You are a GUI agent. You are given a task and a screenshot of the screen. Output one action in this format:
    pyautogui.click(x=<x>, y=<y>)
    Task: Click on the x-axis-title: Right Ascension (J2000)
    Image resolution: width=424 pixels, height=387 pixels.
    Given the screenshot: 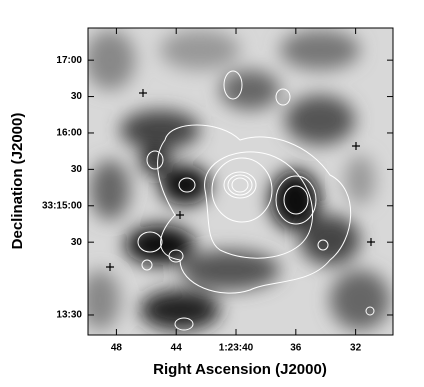 What is the action you would take?
    pyautogui.click(x=240, y=369)
    